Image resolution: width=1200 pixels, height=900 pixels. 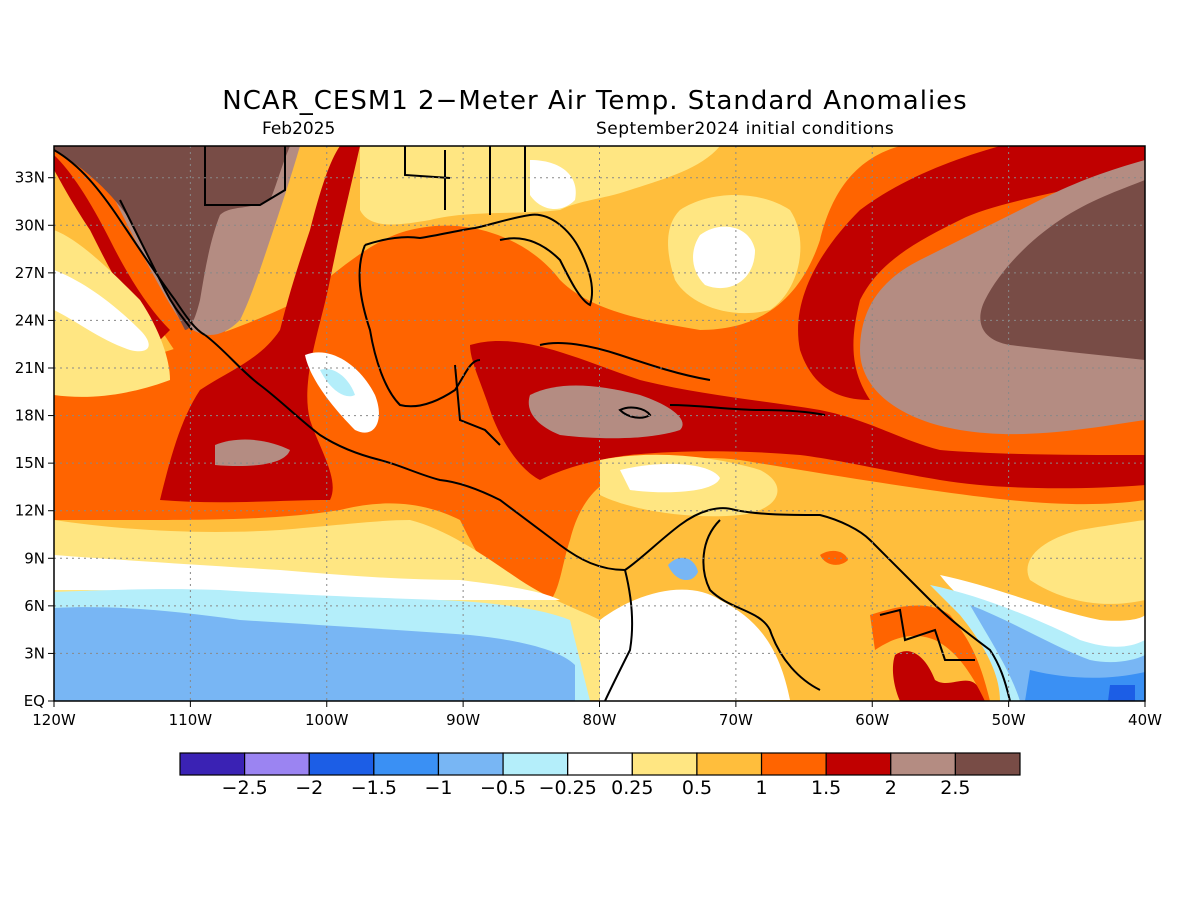 What do you see at coordinates (1009, 720) in the screenshot?
I see `lon-tick-label: 50W` at bounding box center [1009, 720].